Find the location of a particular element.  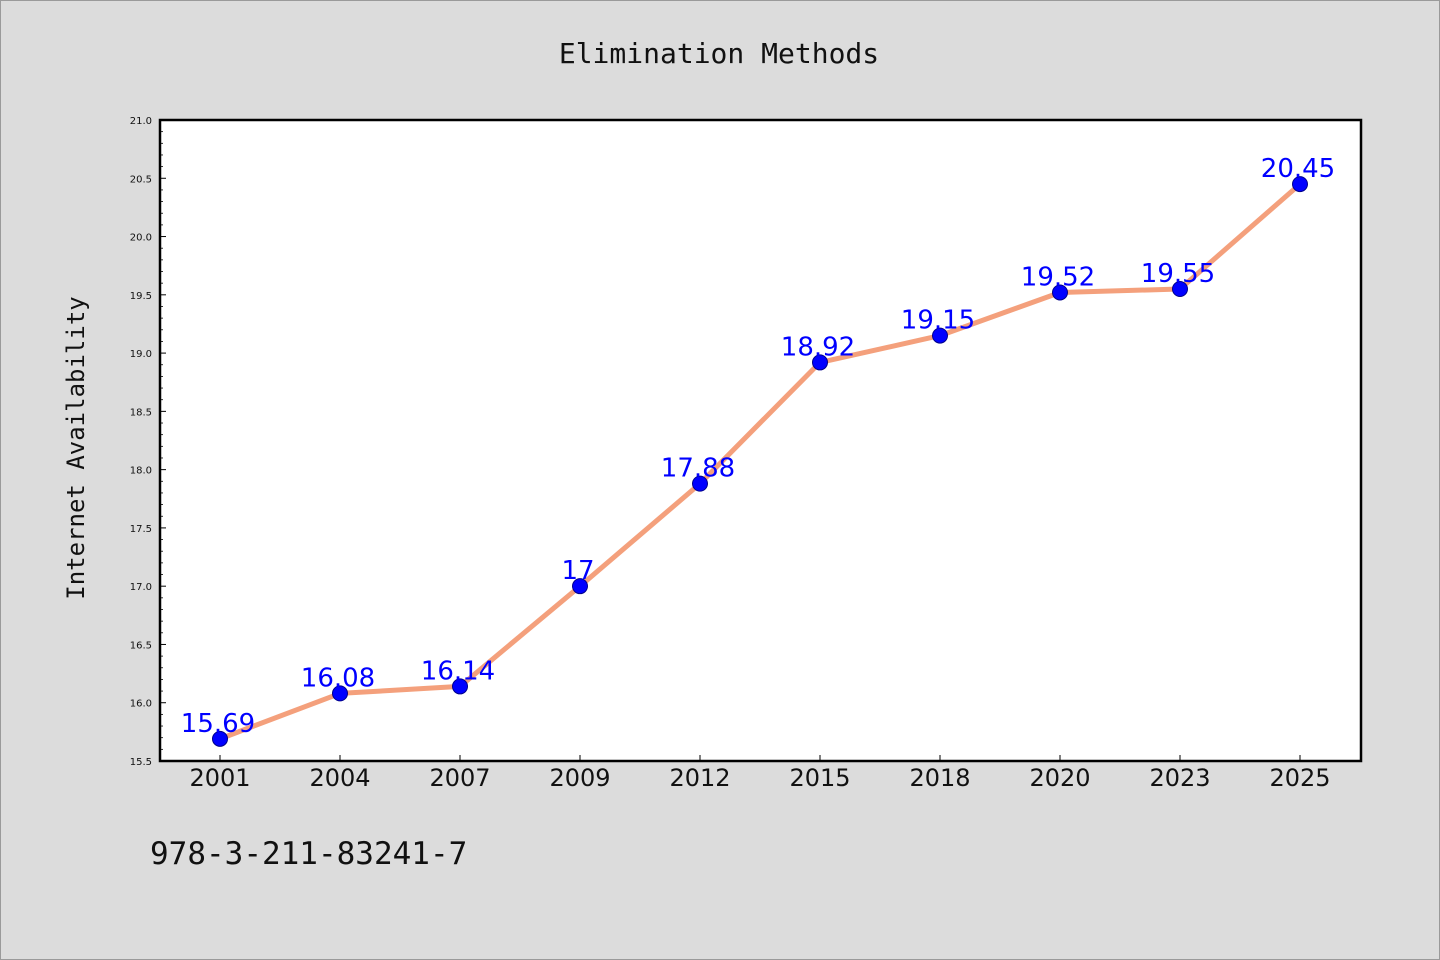

data-label: 19.52 is located at coordinates (1058, 277).